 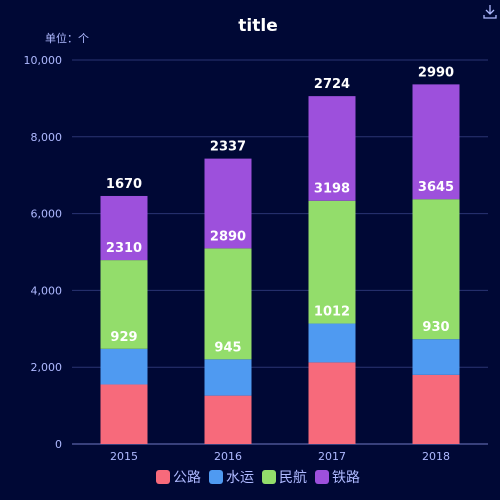 I want to click on data-label: 929, so click(x=123, y=337).